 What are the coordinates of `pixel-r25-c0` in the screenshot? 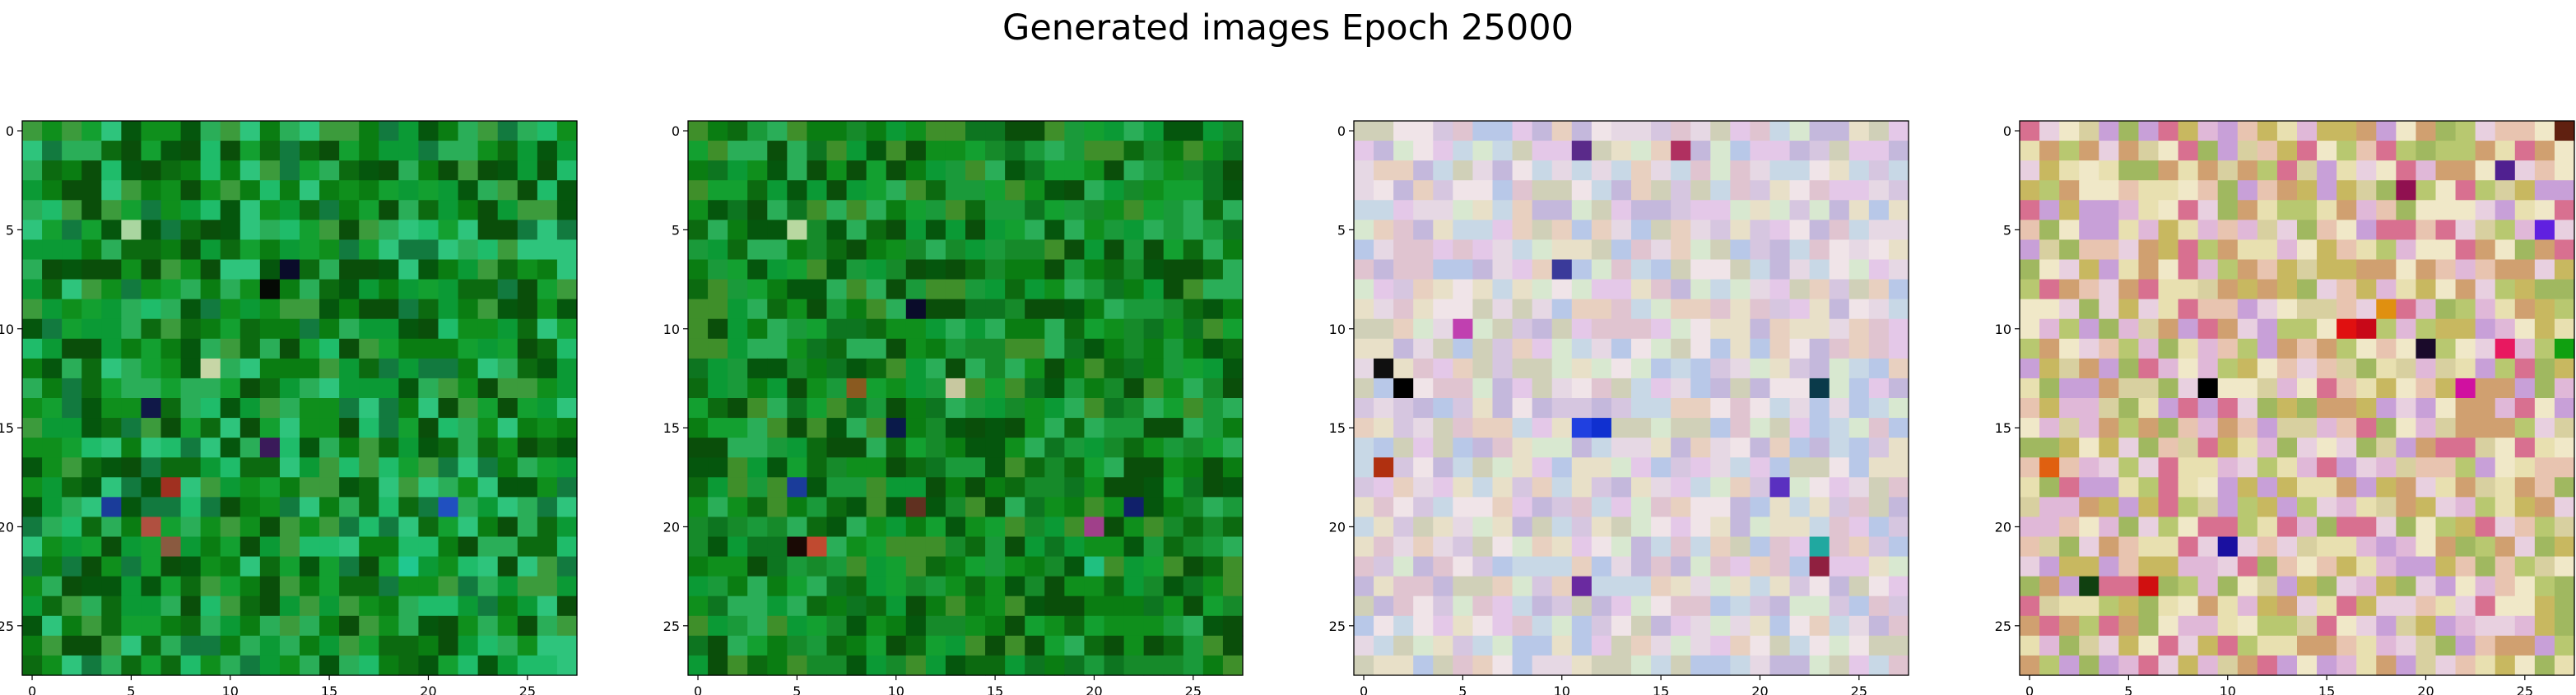 It's located at (2030, 626).